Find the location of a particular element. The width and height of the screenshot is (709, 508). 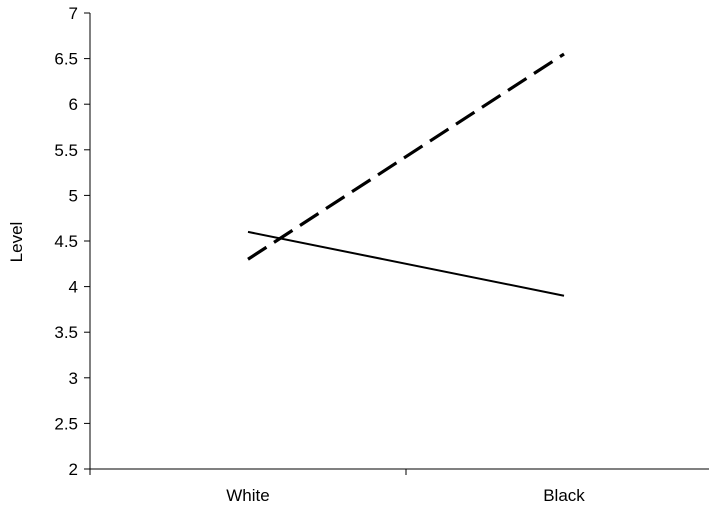

y-tick-label: 5 is located at coordinates (73, 195).